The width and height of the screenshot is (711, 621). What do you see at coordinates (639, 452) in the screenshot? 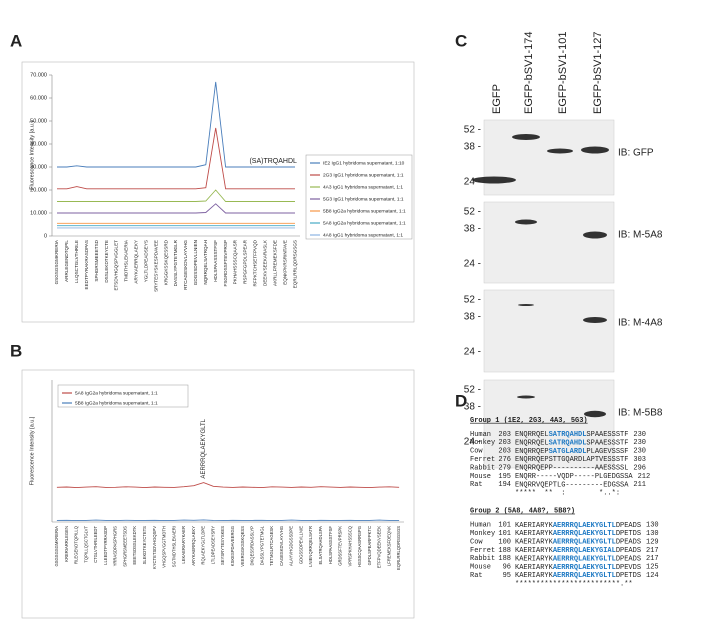
I see `seq-end: 230` at bounding box center [639, 452].